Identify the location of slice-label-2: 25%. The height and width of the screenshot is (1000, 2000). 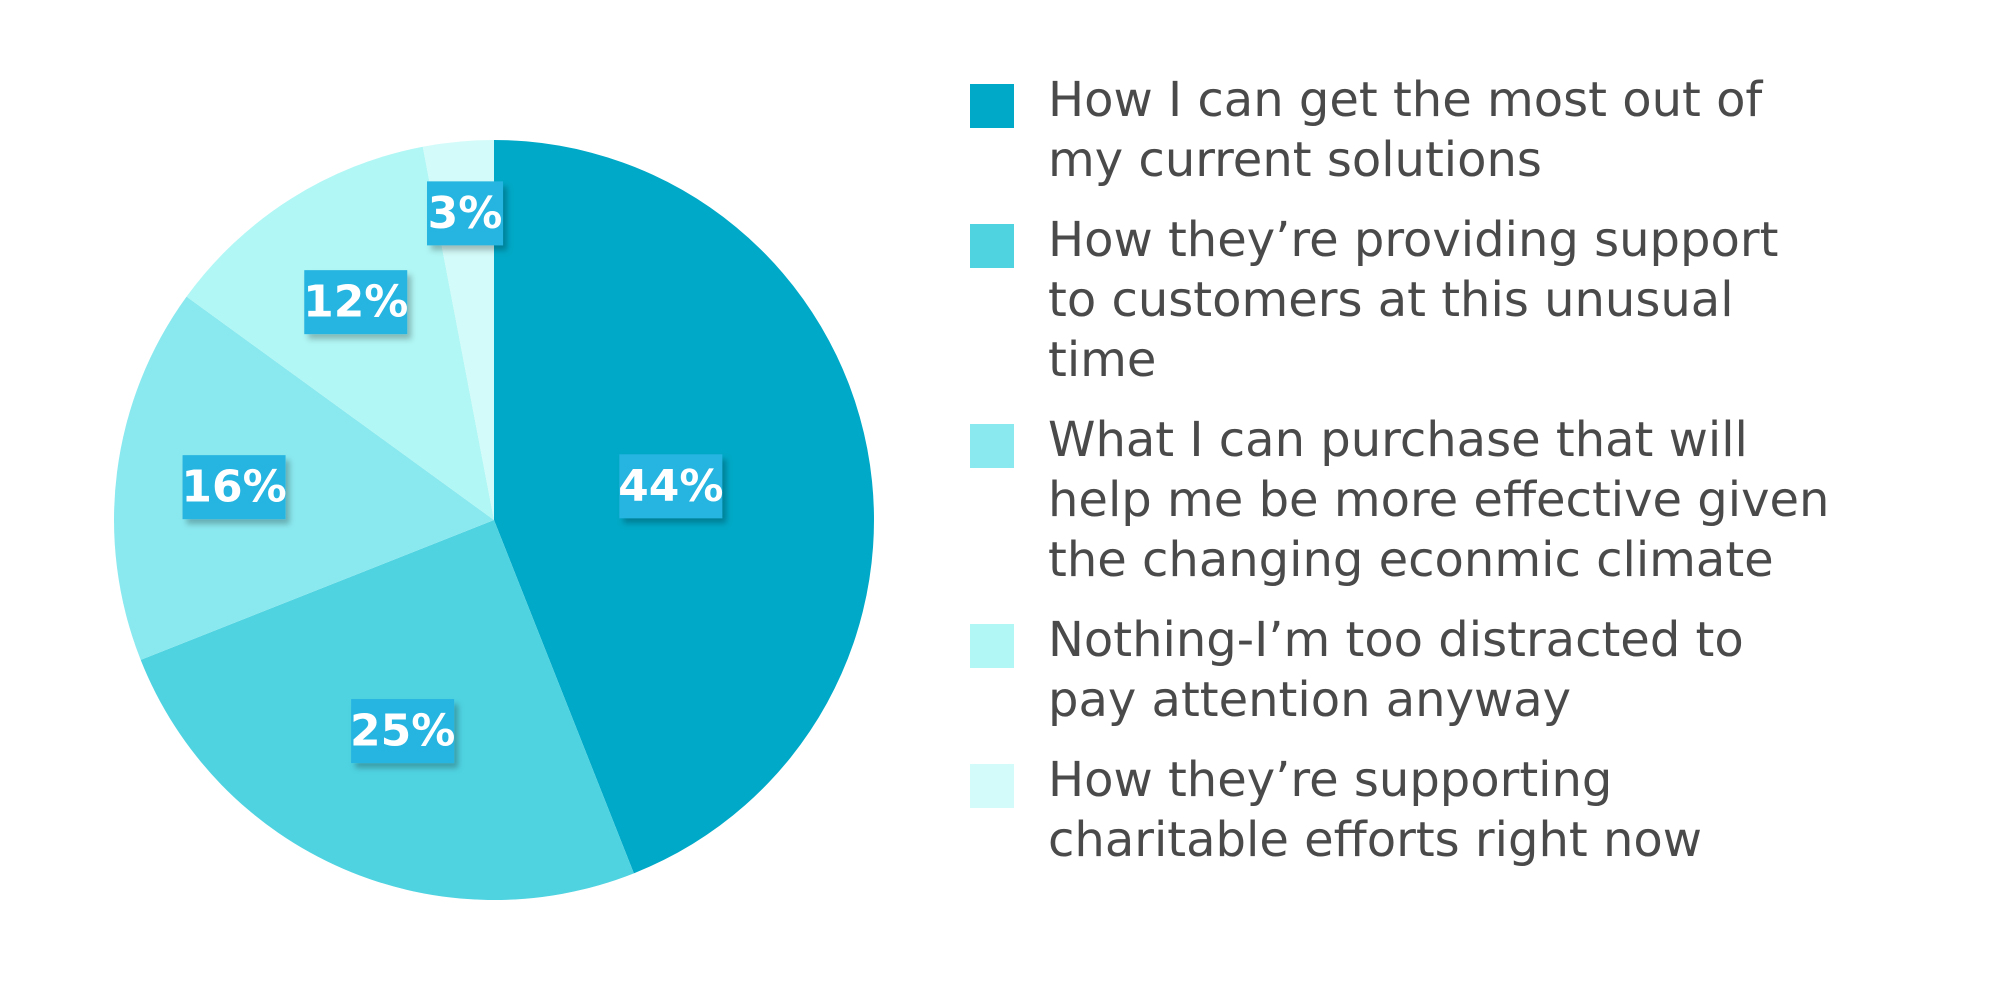
(402, 731).